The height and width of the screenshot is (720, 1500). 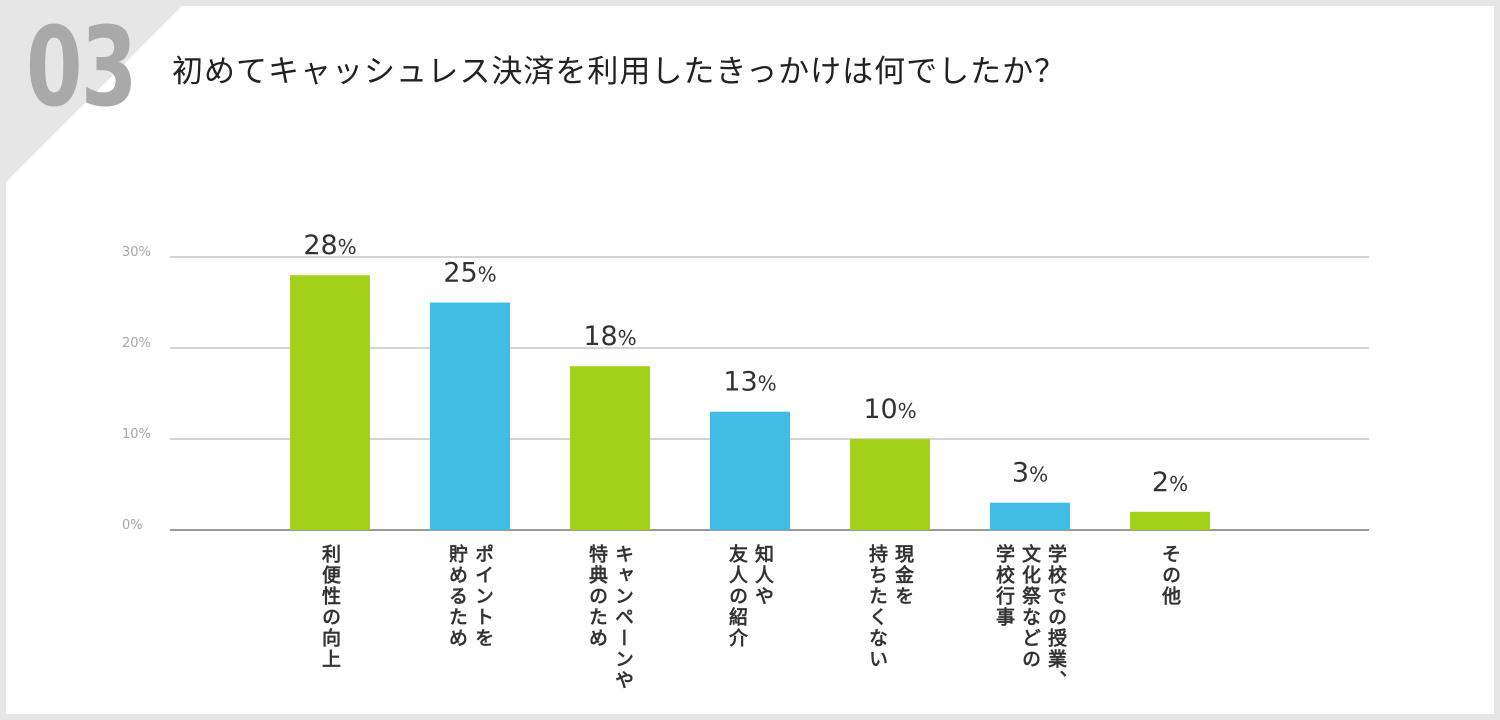 I want to click on x-tick-label: 利便性の向上, so click(x=330, y=607).